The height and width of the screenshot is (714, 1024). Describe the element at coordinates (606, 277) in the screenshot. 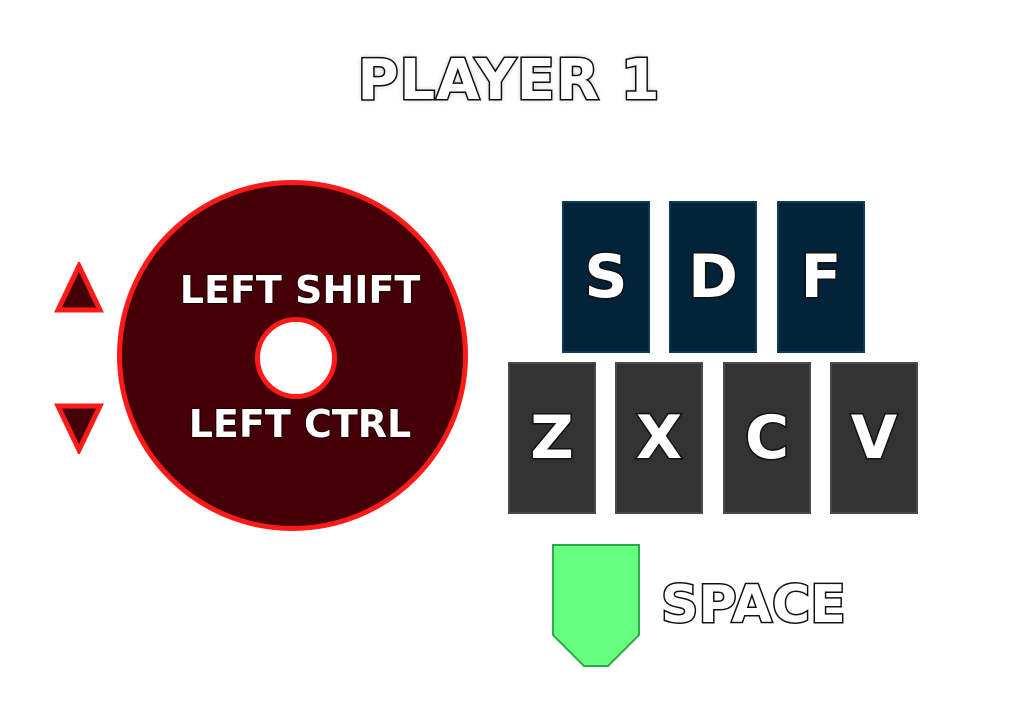

I see `key-s: S` at that location.